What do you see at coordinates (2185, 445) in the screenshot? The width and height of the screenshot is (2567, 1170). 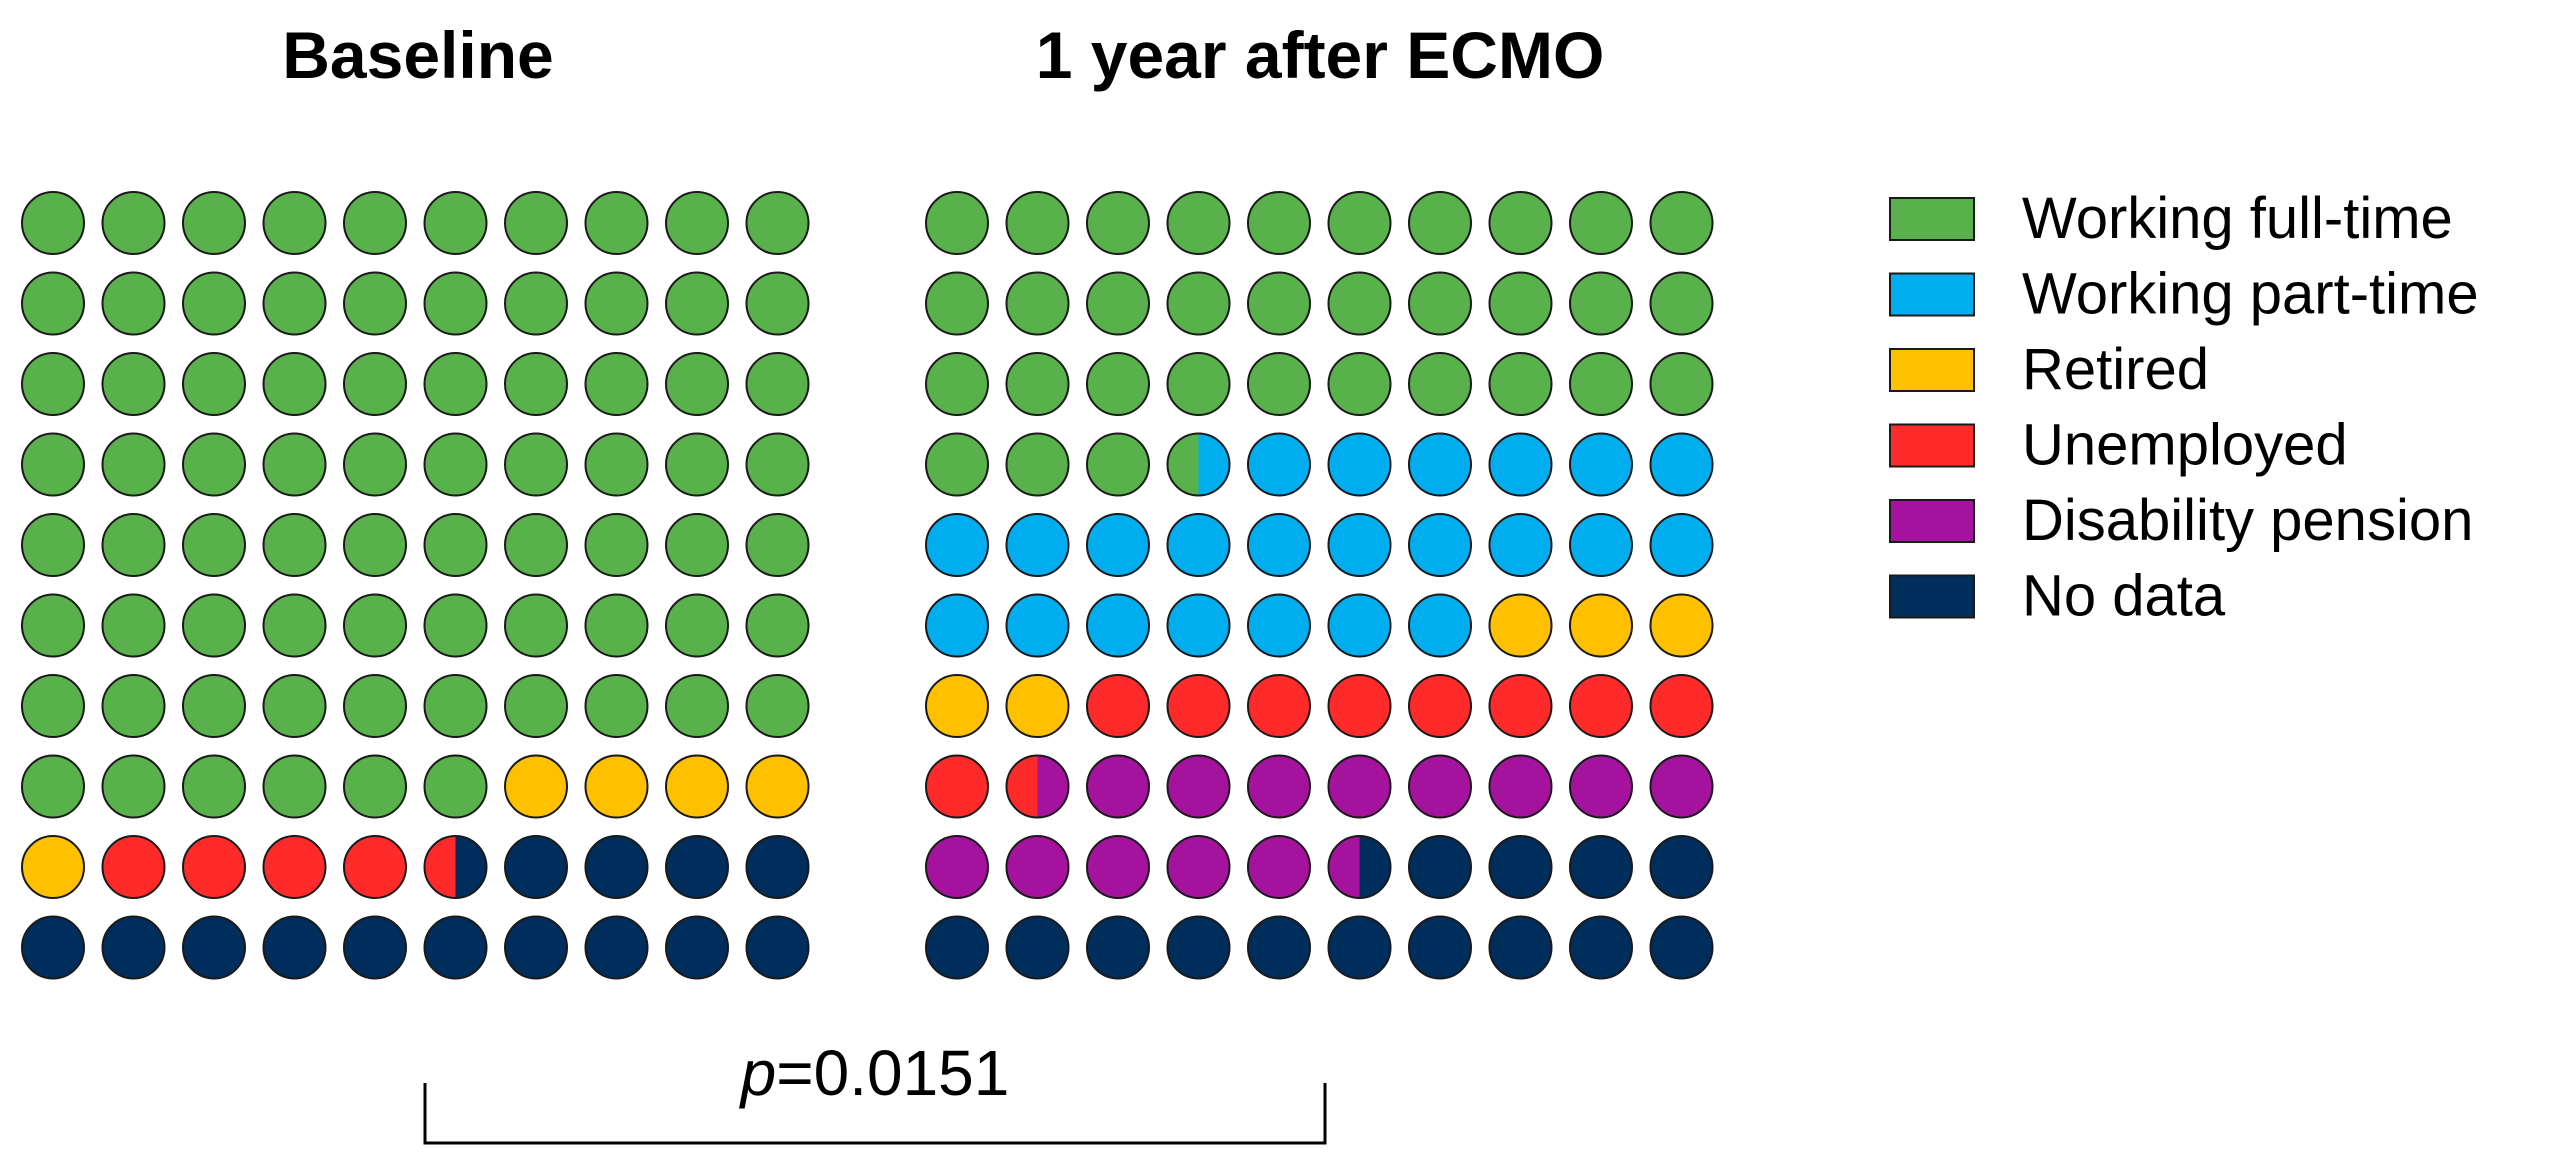 I see `legend-label: Unemployed` at bounding box center [2185, 445].